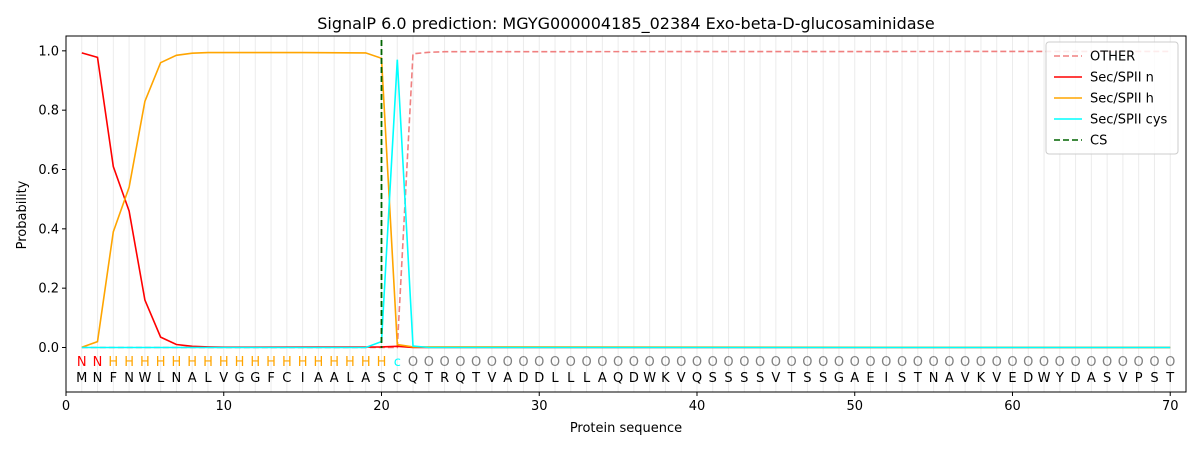  Describe the element at coordinates (98, 362) in the screenshot. I see `annotation-letter: N` at that location.